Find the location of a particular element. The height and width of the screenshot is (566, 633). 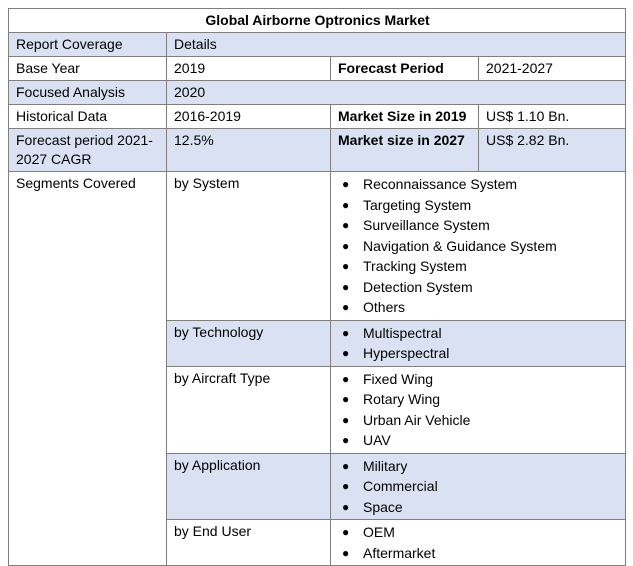

list-item: ● Multispectral is located at coordinates (478, 333).